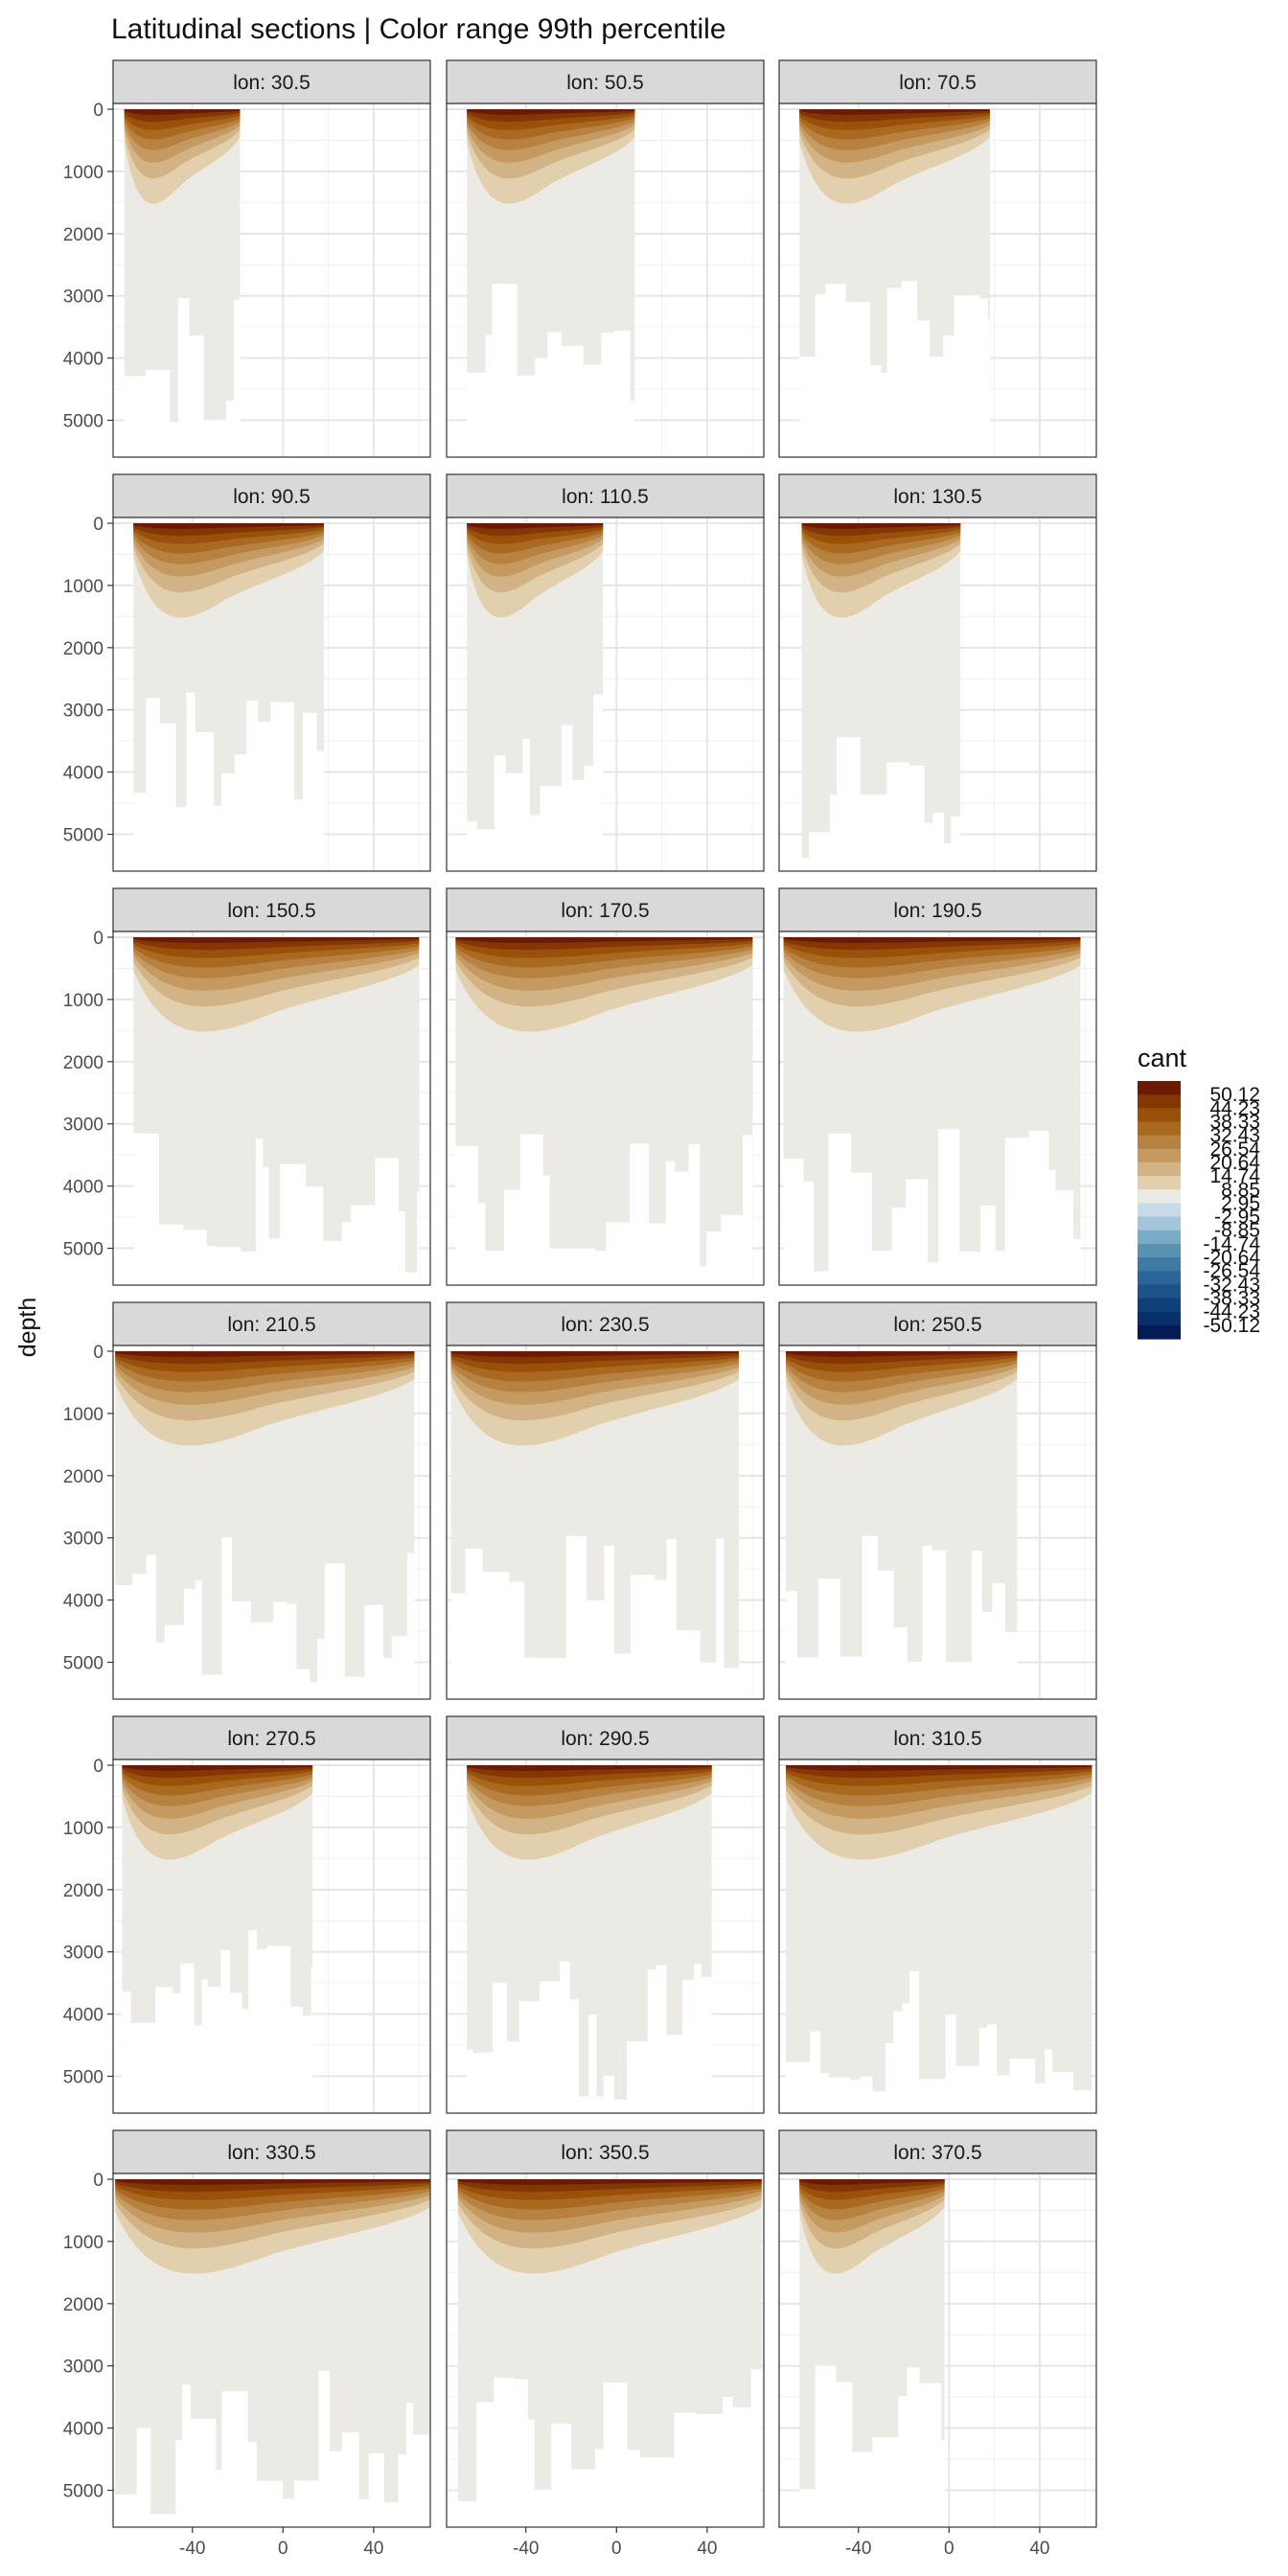  Describe the element at coordinates (605, 258) in the screenshot. I see `facet-panel: lon: 50.5` at that location.